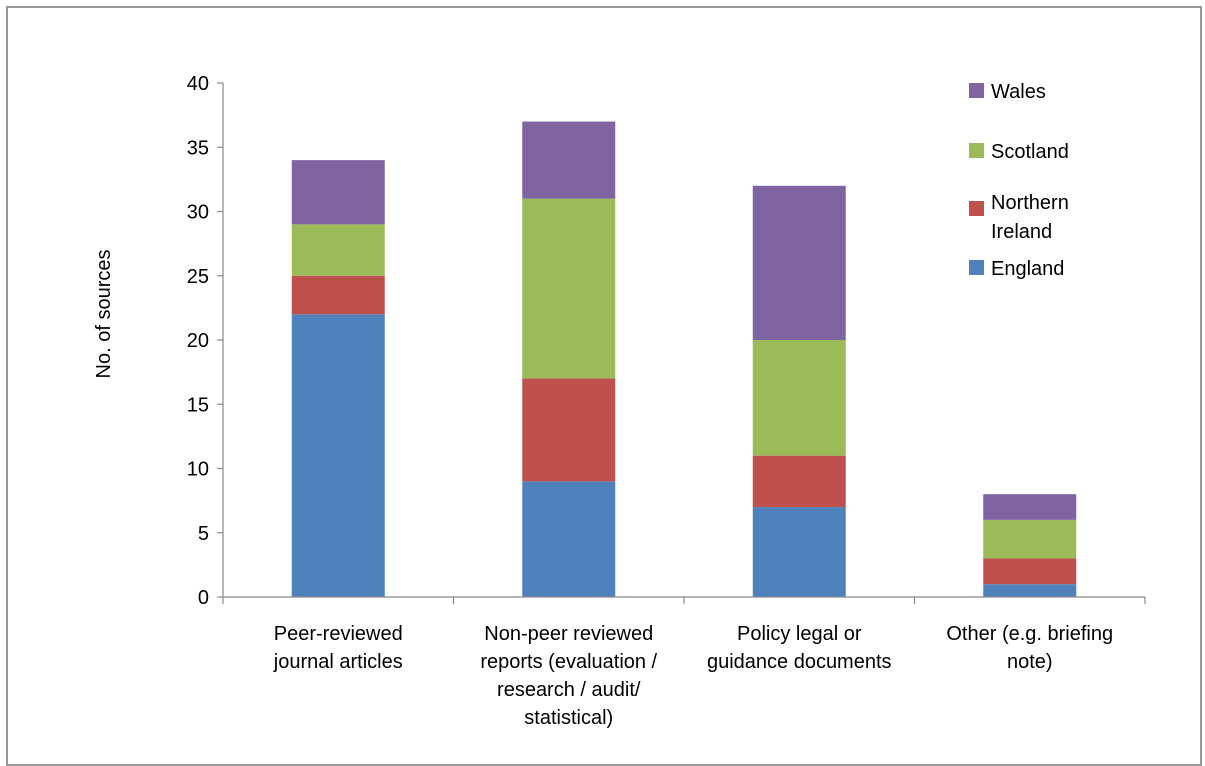 This screenshot has width=1205, height=766. I want to click on y-tick-label: 40, so click(198, 84).